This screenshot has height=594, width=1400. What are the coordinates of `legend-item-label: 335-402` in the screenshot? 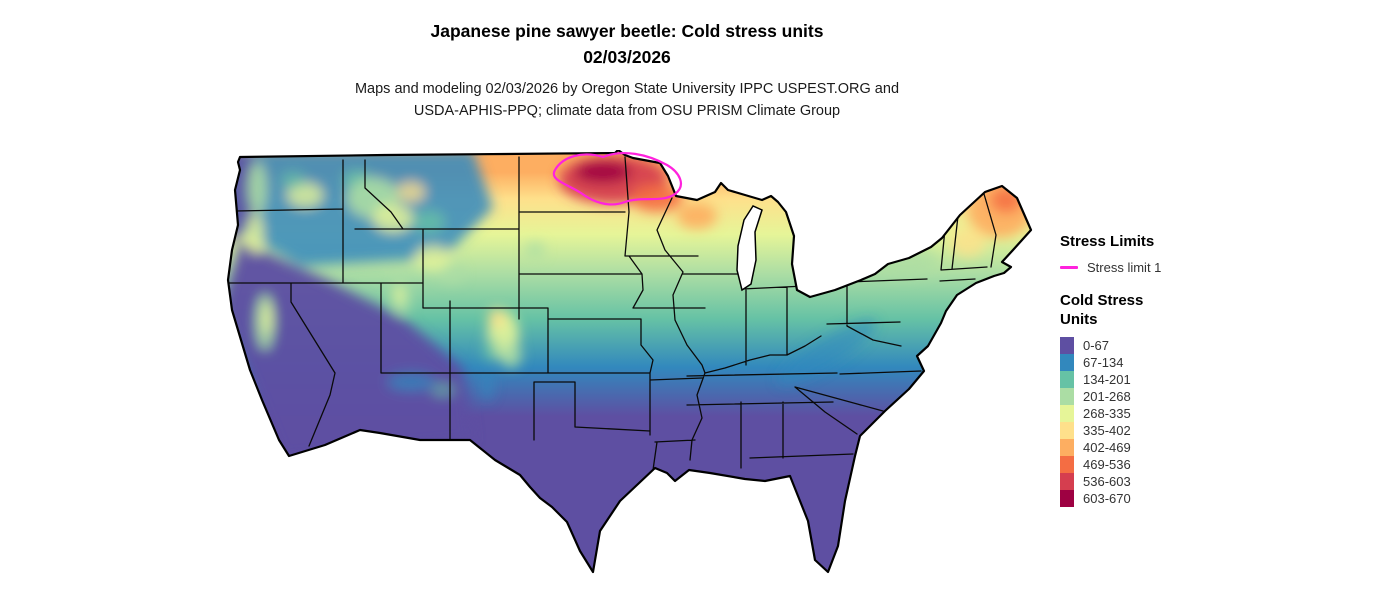 It's located at (1107, 430).